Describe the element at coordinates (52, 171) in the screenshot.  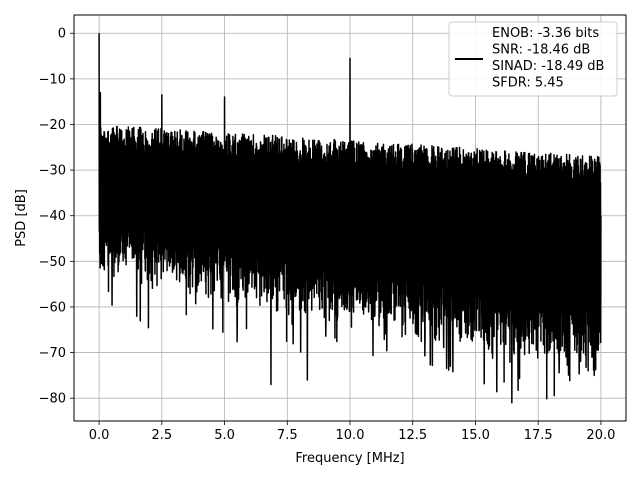
I see `y-tick-label: −30` at that location.